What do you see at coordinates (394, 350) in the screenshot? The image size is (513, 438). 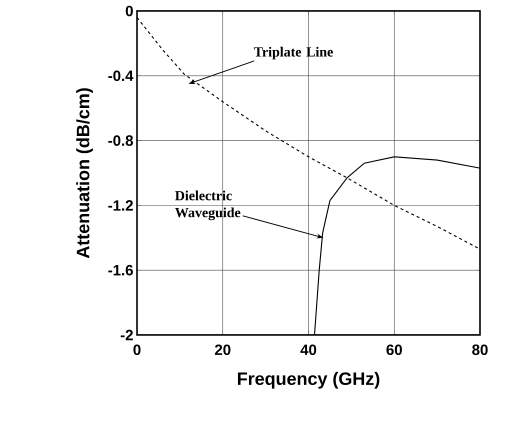 I see `x-tick-label: 60` at bounding box center [394, 350].